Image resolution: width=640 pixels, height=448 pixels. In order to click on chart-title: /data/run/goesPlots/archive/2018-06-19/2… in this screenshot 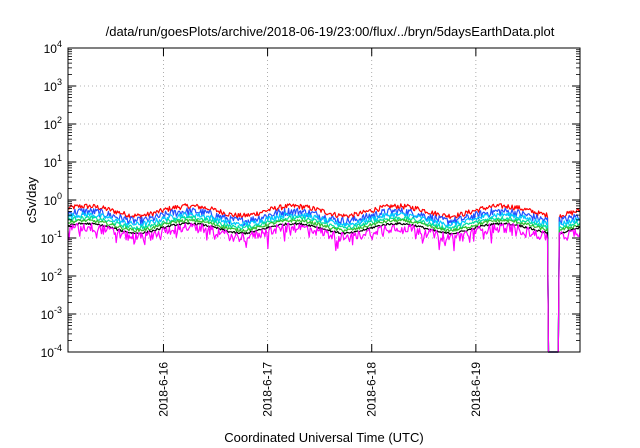, I will do `click(330, 31)`.